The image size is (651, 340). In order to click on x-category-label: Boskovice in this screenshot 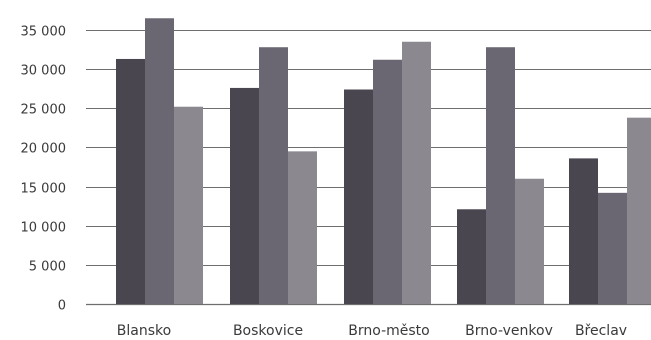, I will do `click(268, 331)`.